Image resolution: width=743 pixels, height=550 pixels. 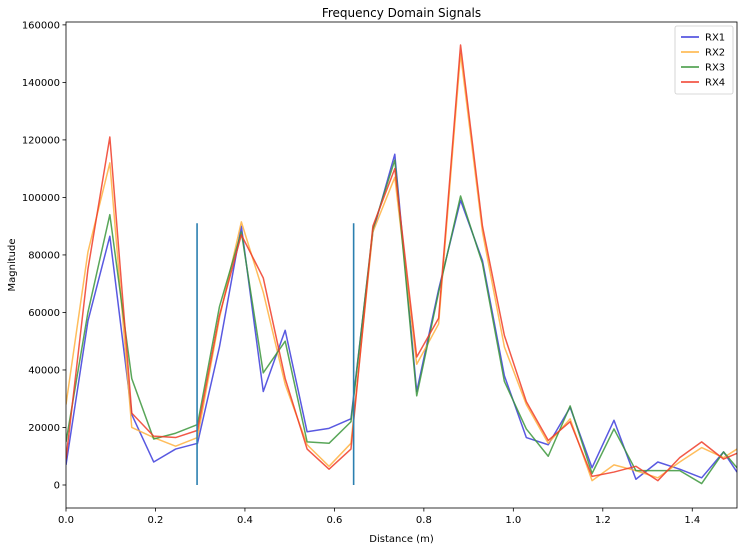 I want to click on x-tick-label: 1.4, so click(x=692, y=520).